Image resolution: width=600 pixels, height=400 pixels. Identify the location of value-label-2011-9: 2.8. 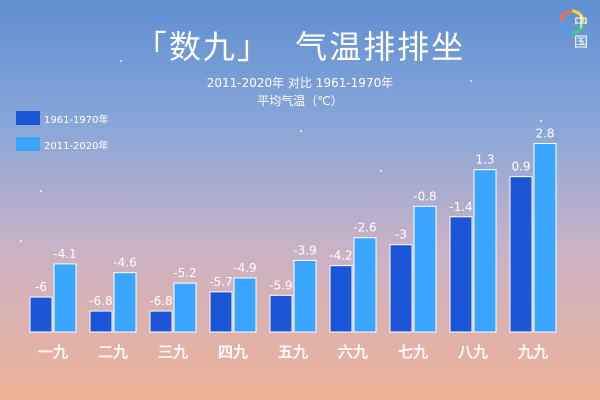
(544, 133).